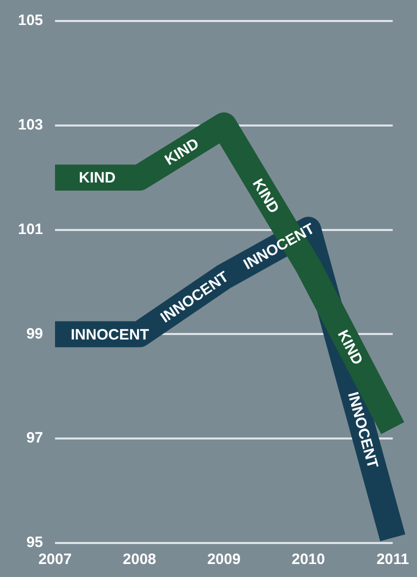 The image size is (417, 577). Describe the element at coordinates (31, 229) in the screenshot. I see `y-tick-label: 101` at that location.